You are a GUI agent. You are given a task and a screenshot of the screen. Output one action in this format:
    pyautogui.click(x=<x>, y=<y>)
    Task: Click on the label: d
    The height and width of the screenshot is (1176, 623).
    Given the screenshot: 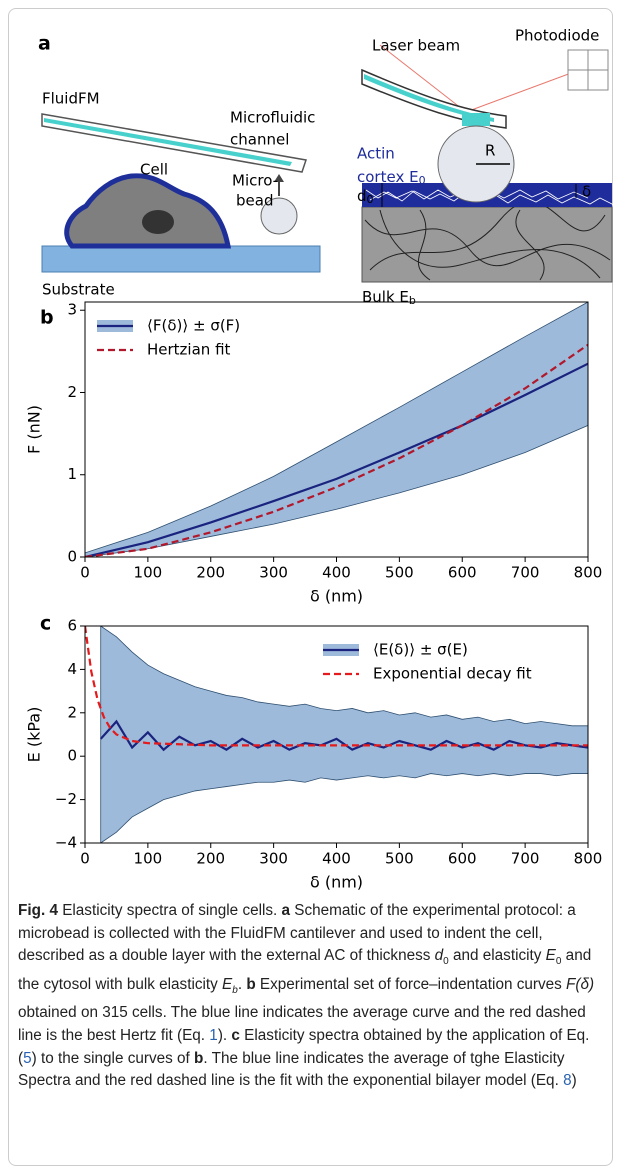 What is the action you would take?
    pyautogui.click(x=362, y=196)
    